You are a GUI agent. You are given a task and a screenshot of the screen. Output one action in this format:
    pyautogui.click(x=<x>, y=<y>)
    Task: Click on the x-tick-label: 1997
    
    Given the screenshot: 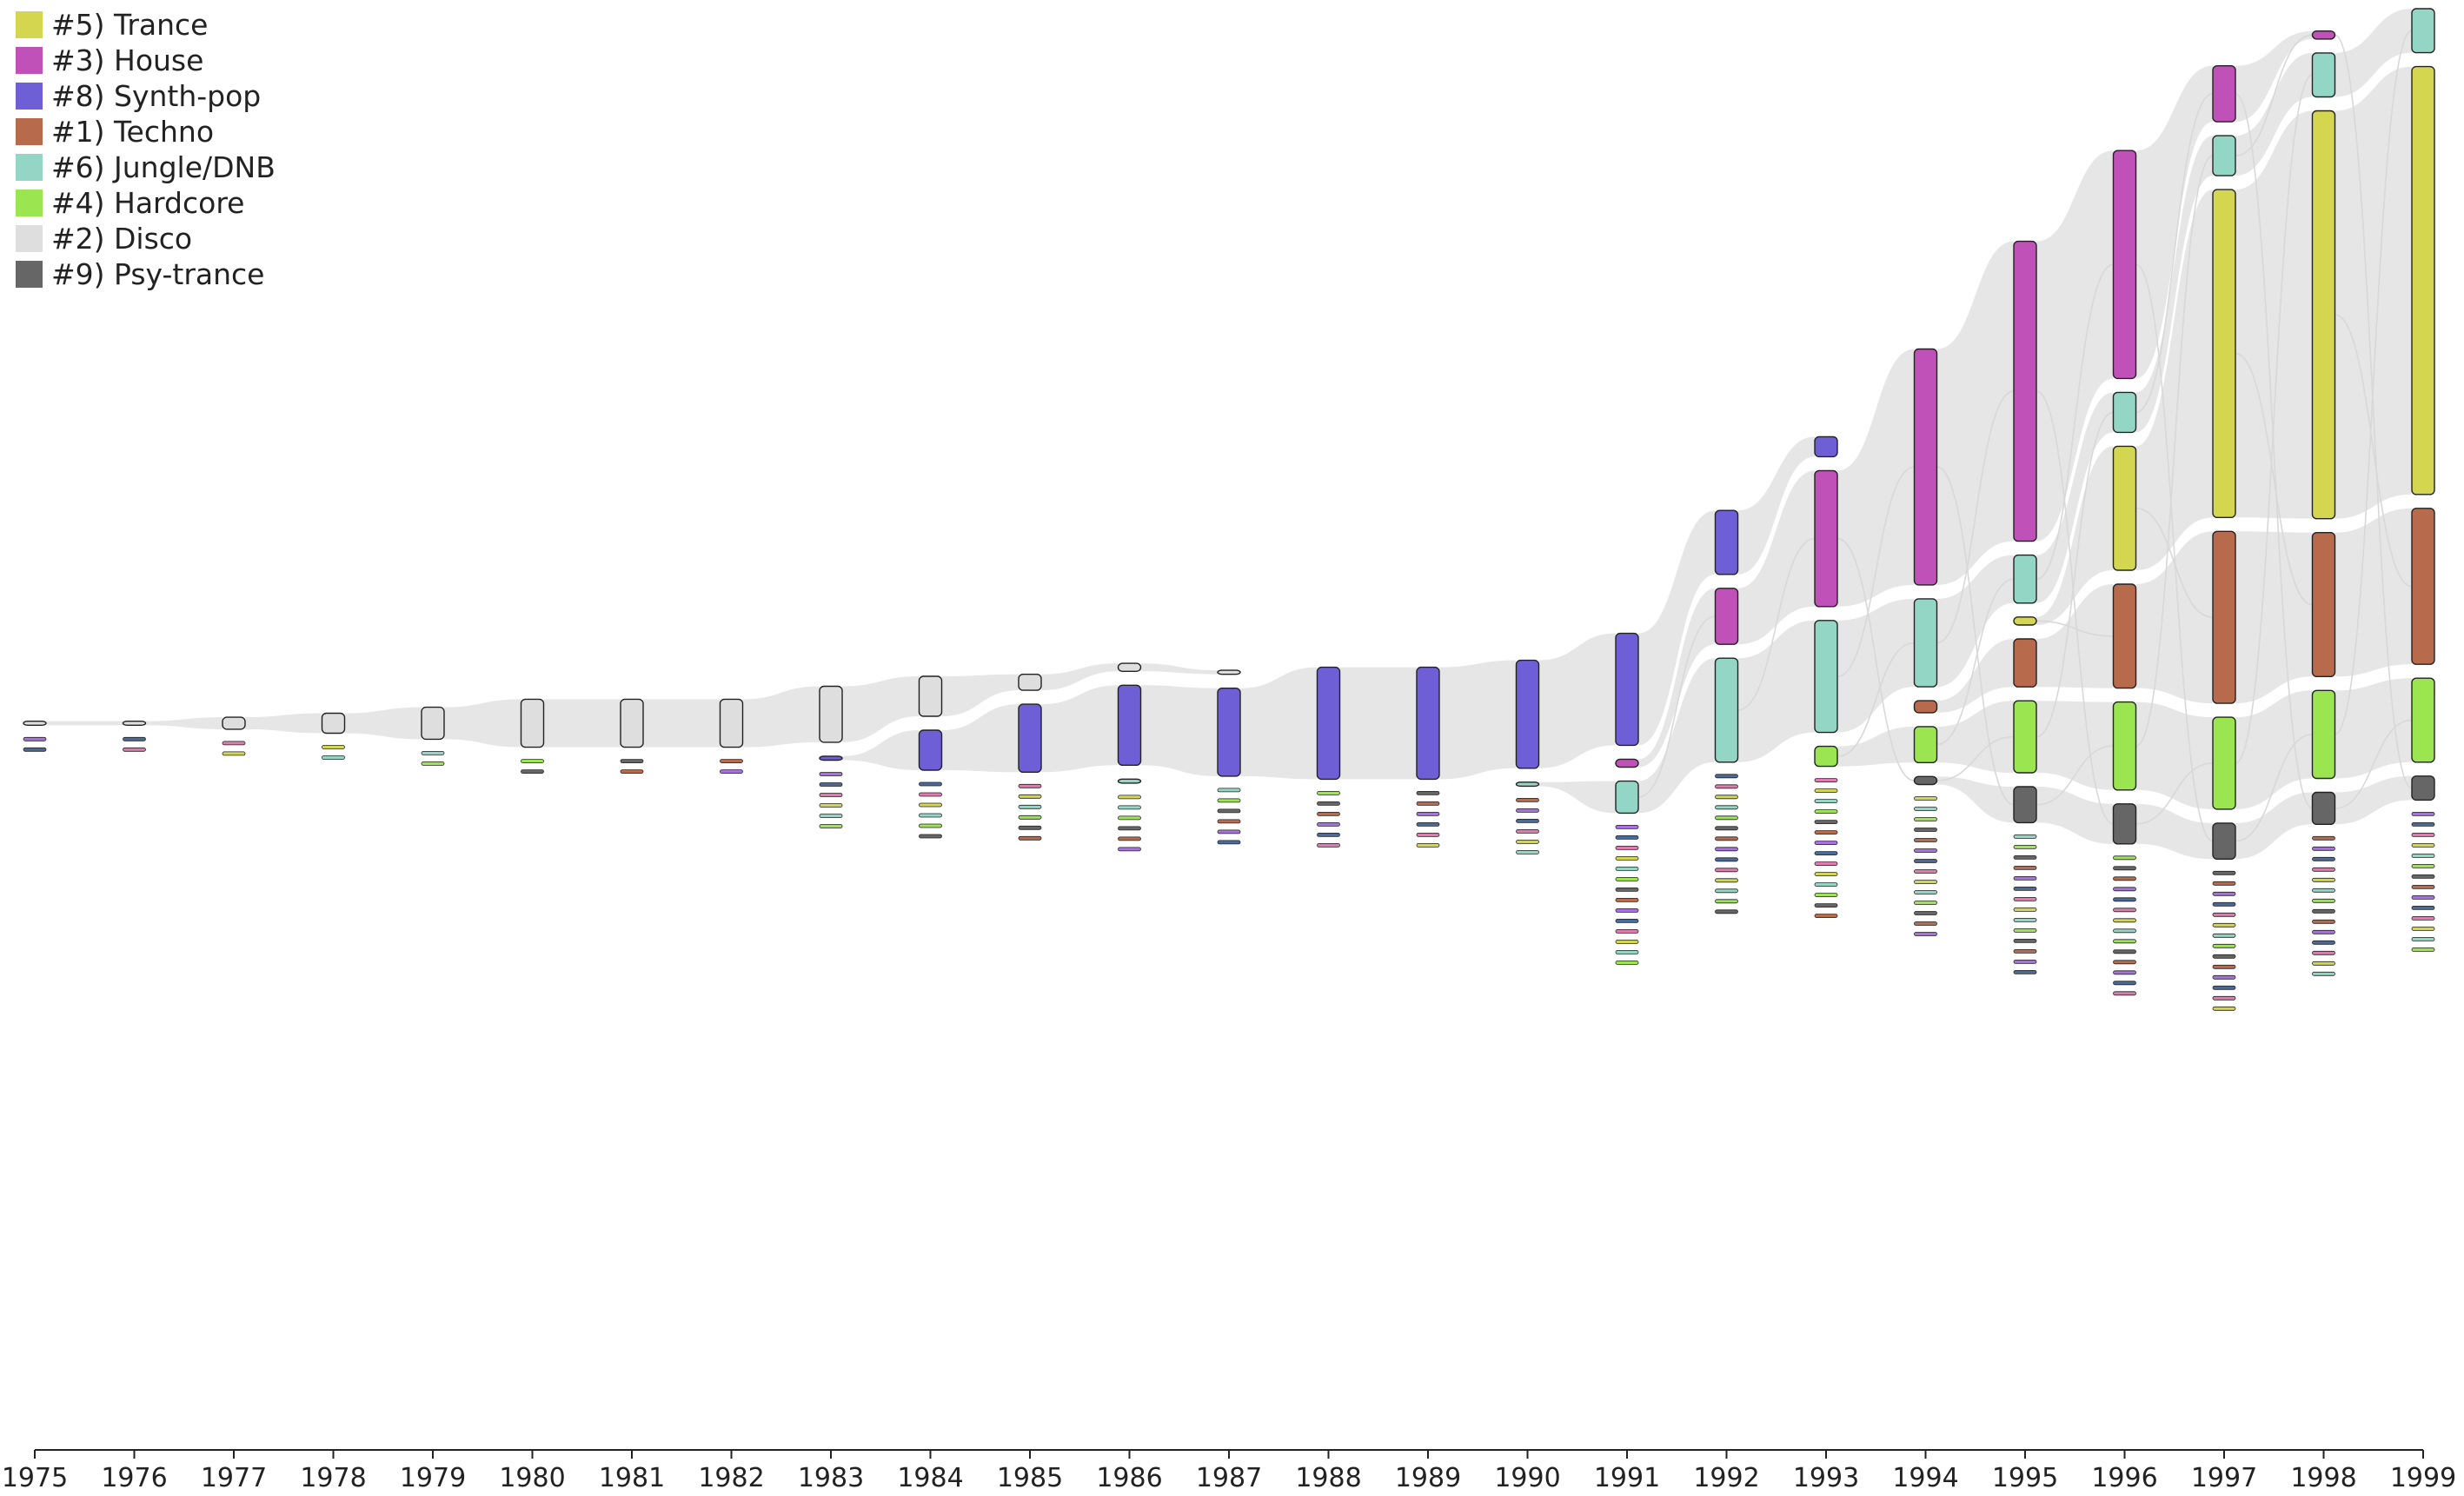 What is the action you would take?
    pyautogui.click(x=2224, y=1478)
    